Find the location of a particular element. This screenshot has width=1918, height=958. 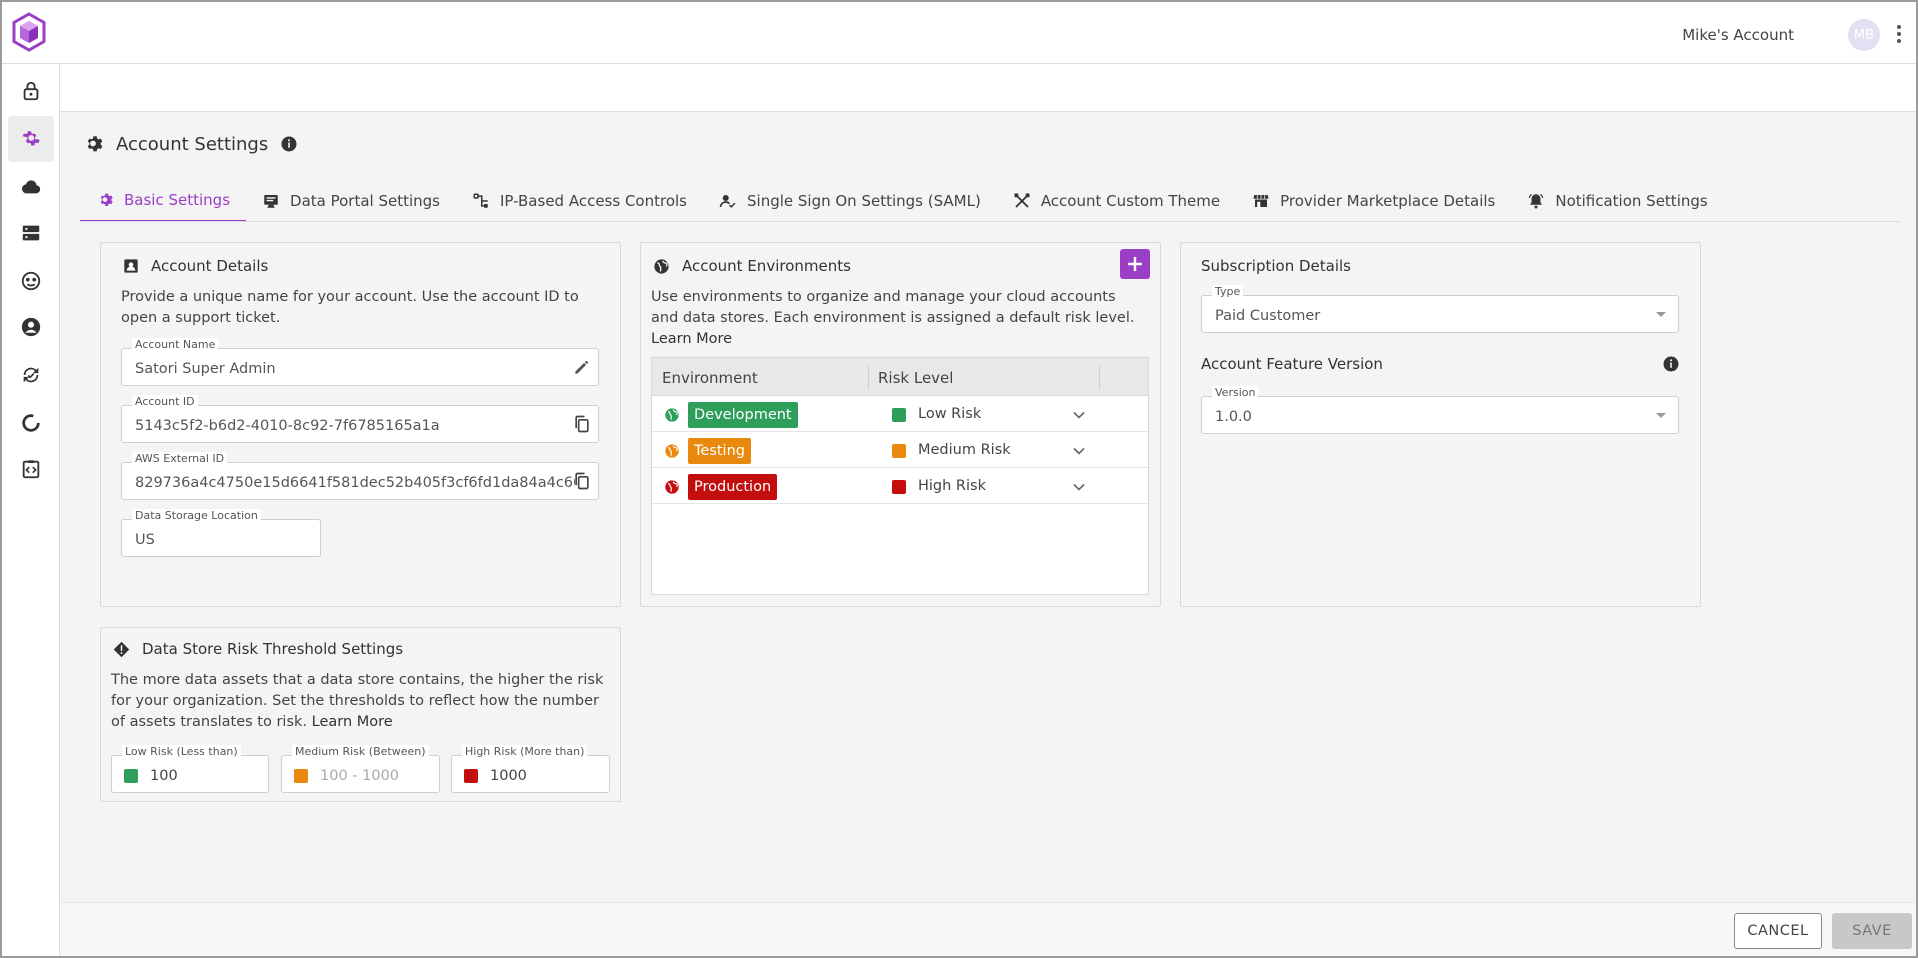

card-title: Account Details is located at coordinates (195, 266).